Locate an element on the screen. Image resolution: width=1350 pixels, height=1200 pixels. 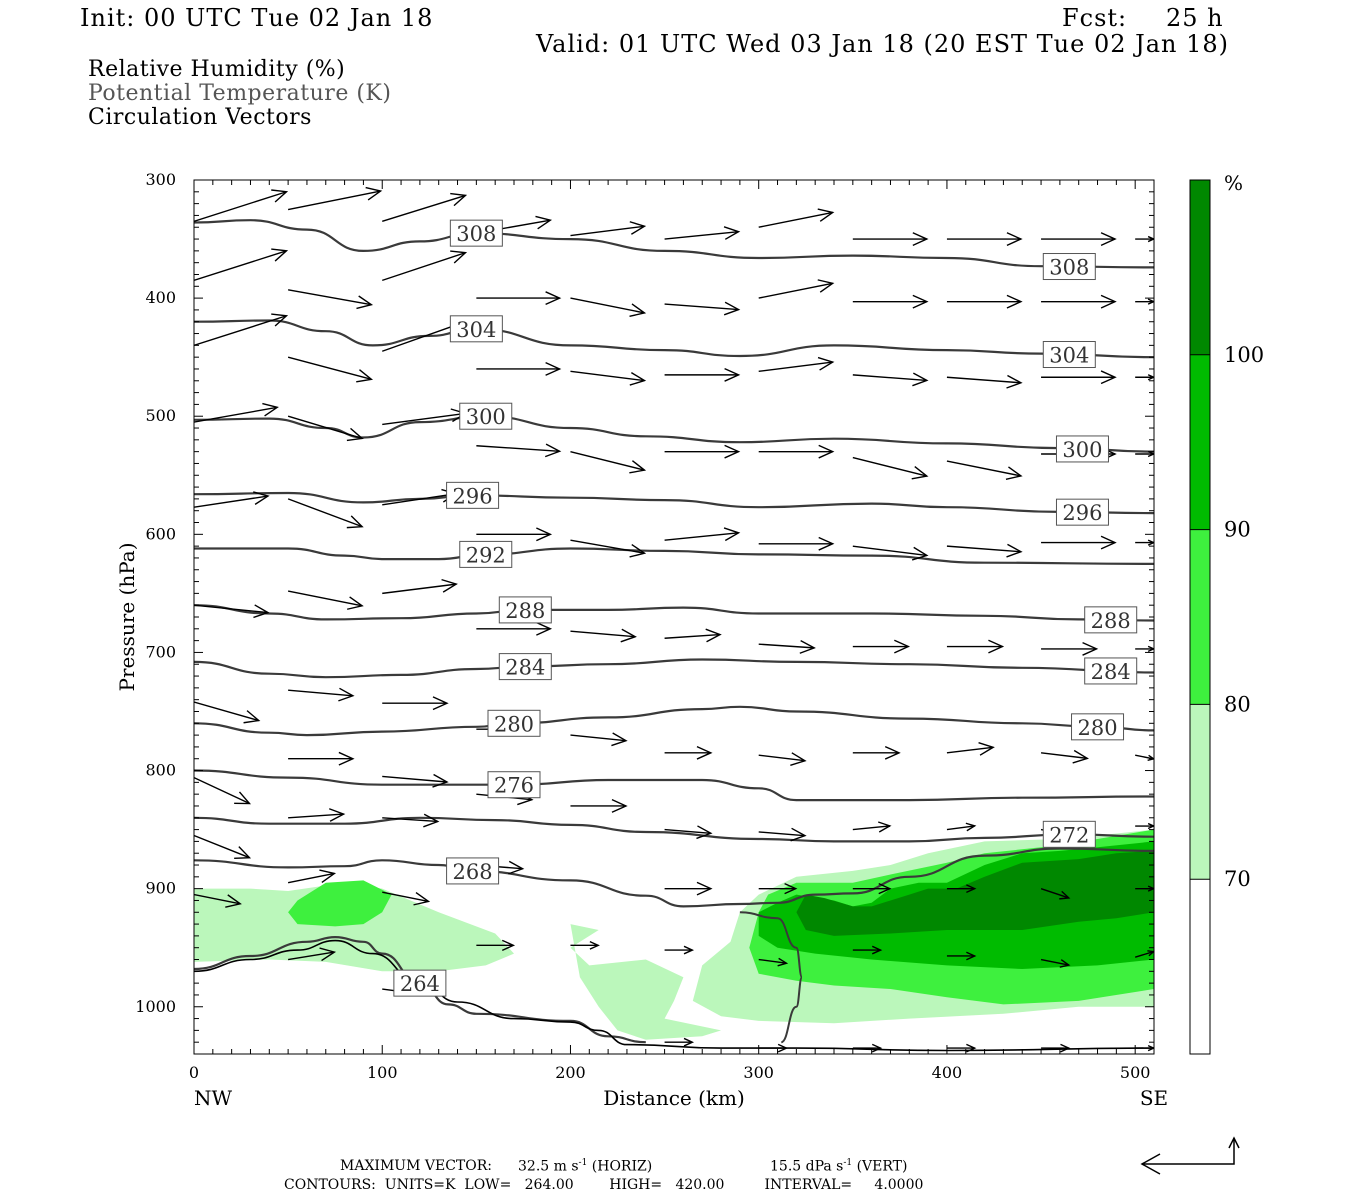
colorbar-level-label: 100 is located at coordinates (1244, 355).